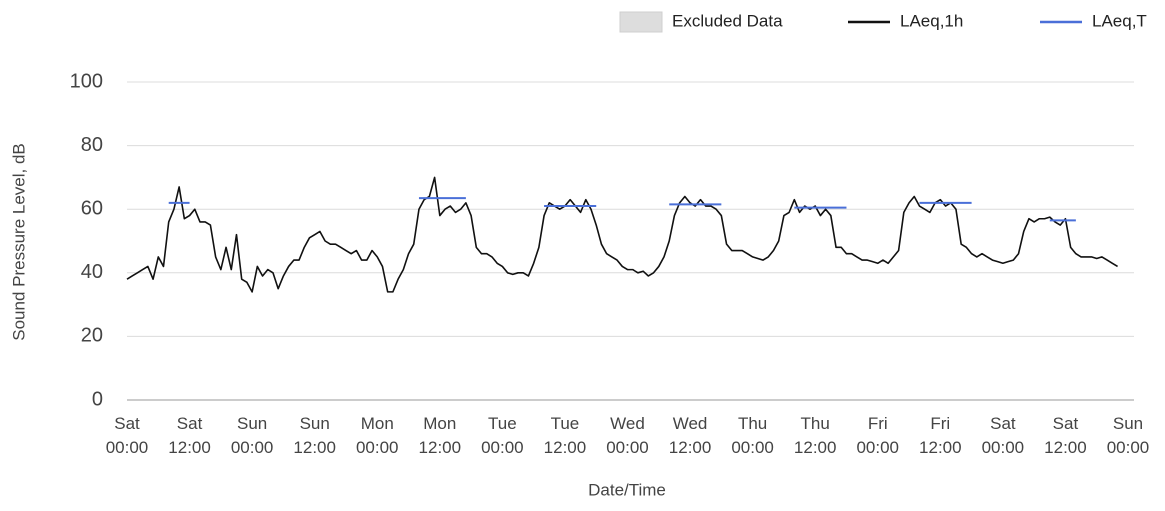  I want to click on y-axis-title: Sound Pressure Level, dB, so click(18, 242).